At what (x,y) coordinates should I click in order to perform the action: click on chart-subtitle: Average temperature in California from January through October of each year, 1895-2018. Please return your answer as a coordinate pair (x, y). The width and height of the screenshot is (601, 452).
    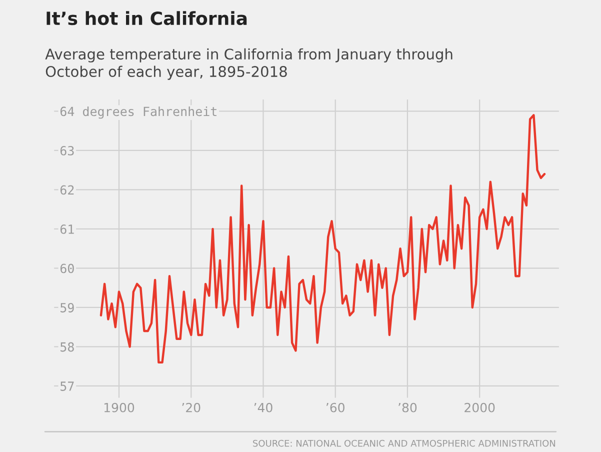
    Looking at the image, I should click on (248, 64).